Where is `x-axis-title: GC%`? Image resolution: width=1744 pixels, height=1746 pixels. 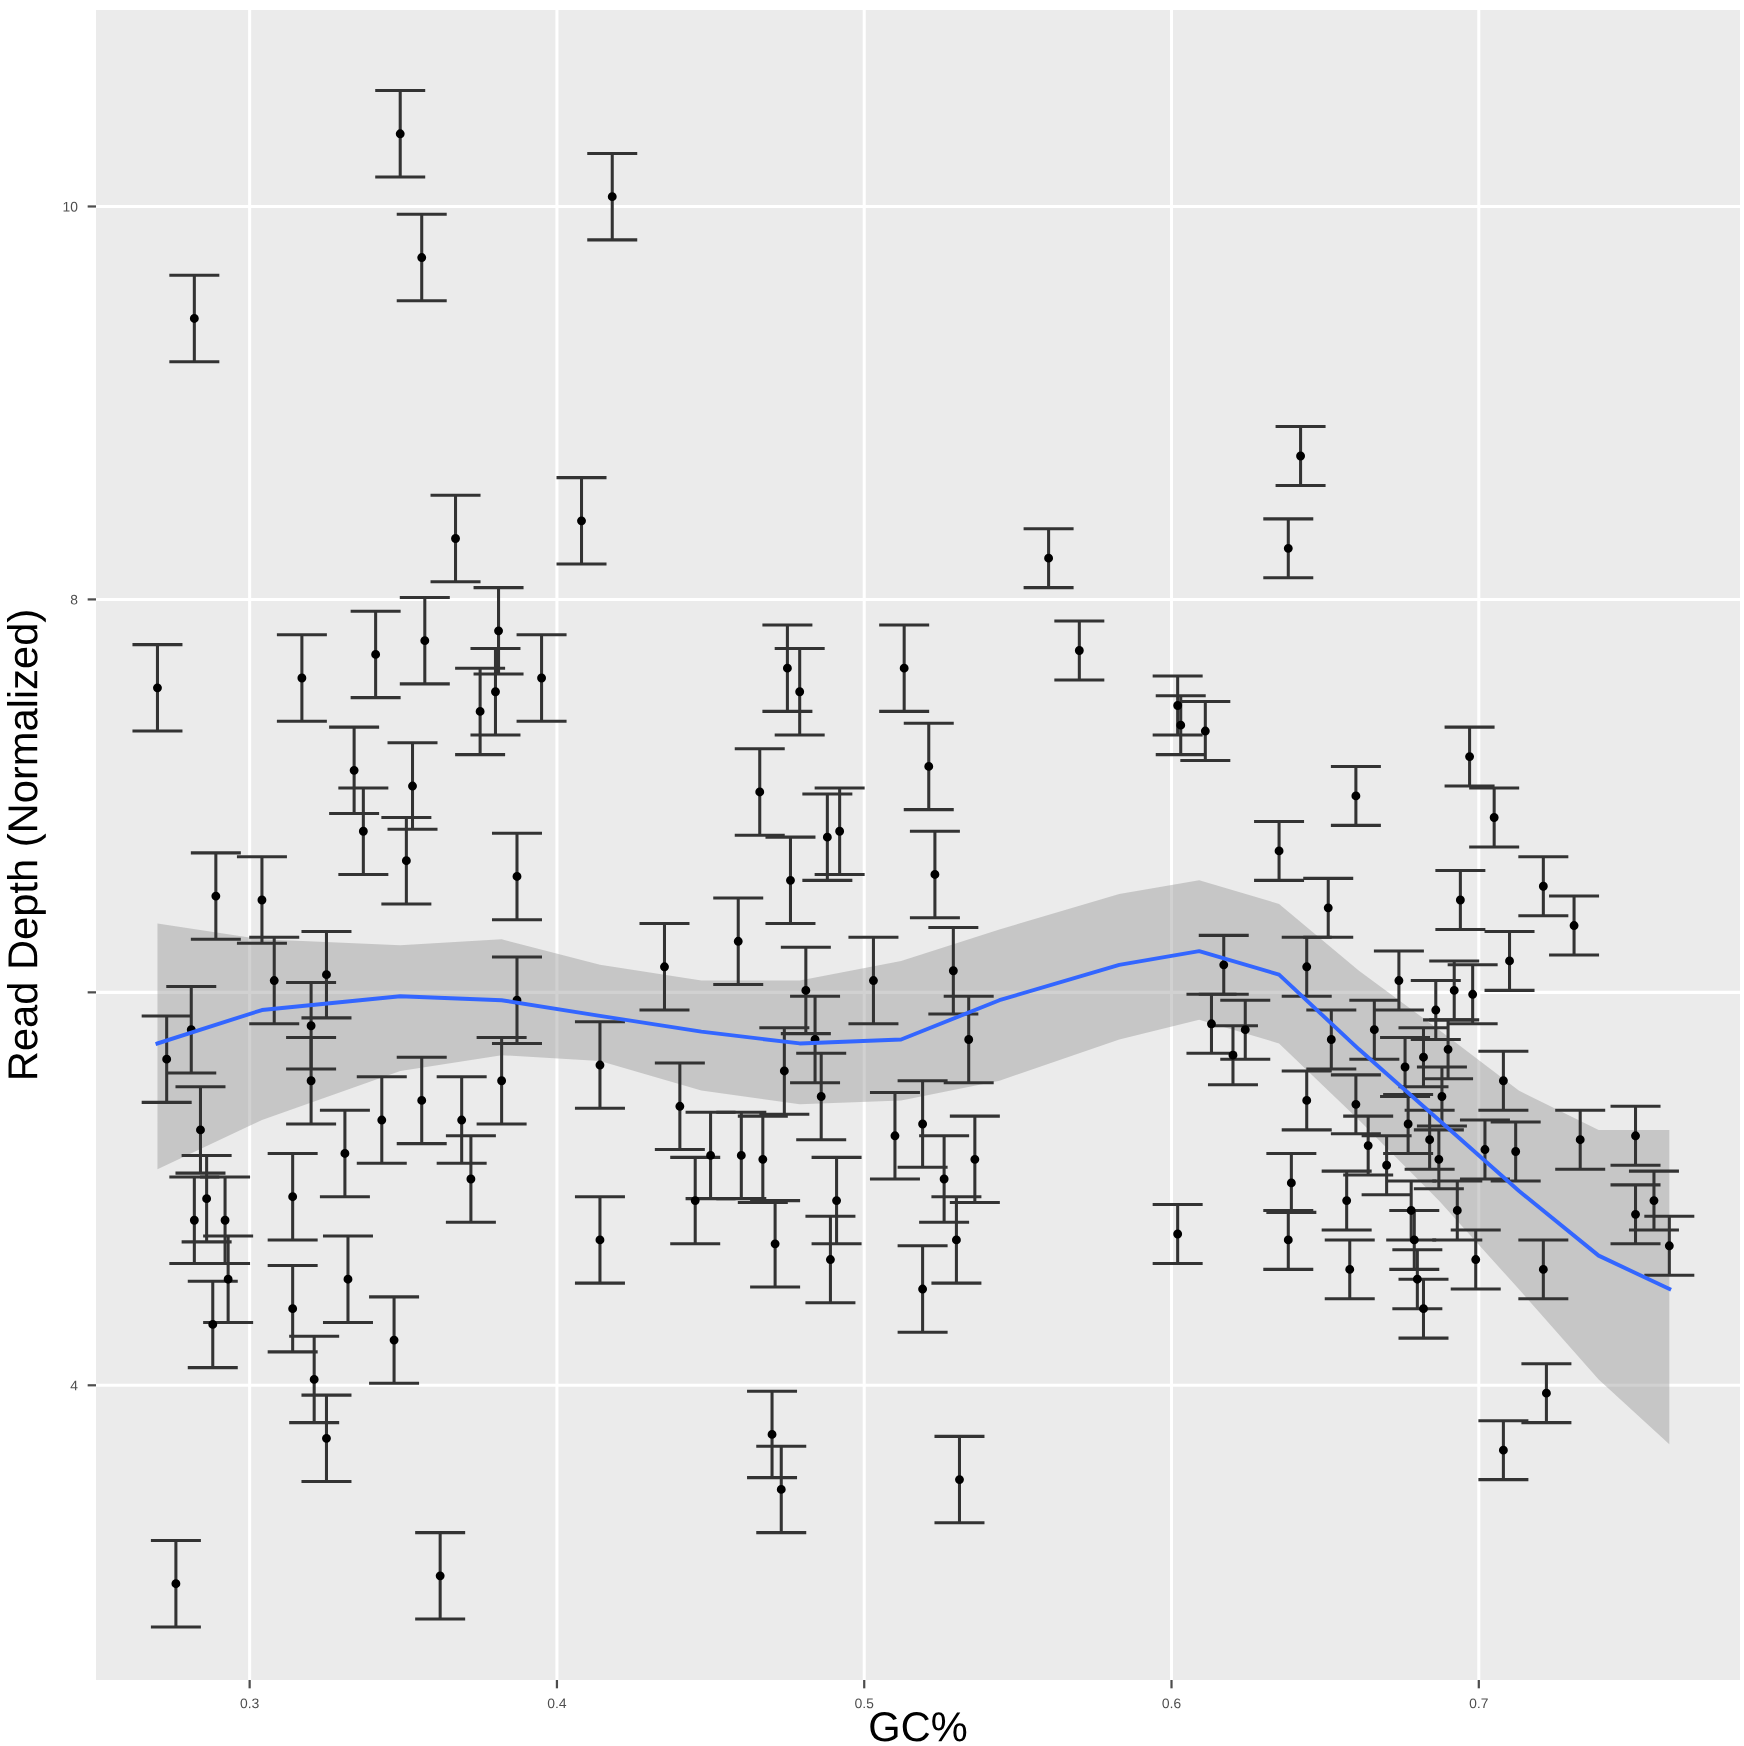 x-axis-title: GC% is located at coordinates (918, 1727).